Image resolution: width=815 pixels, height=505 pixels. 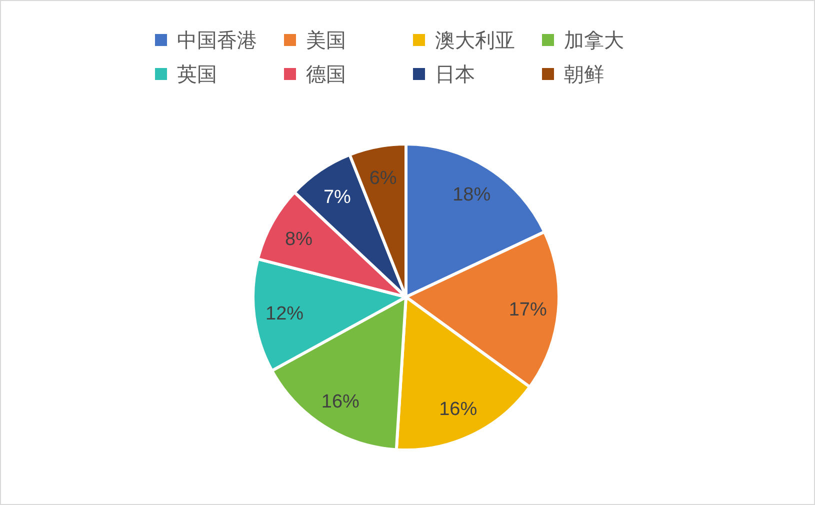 I want to click on legend-label: 德国, so click(x=326, y=75).